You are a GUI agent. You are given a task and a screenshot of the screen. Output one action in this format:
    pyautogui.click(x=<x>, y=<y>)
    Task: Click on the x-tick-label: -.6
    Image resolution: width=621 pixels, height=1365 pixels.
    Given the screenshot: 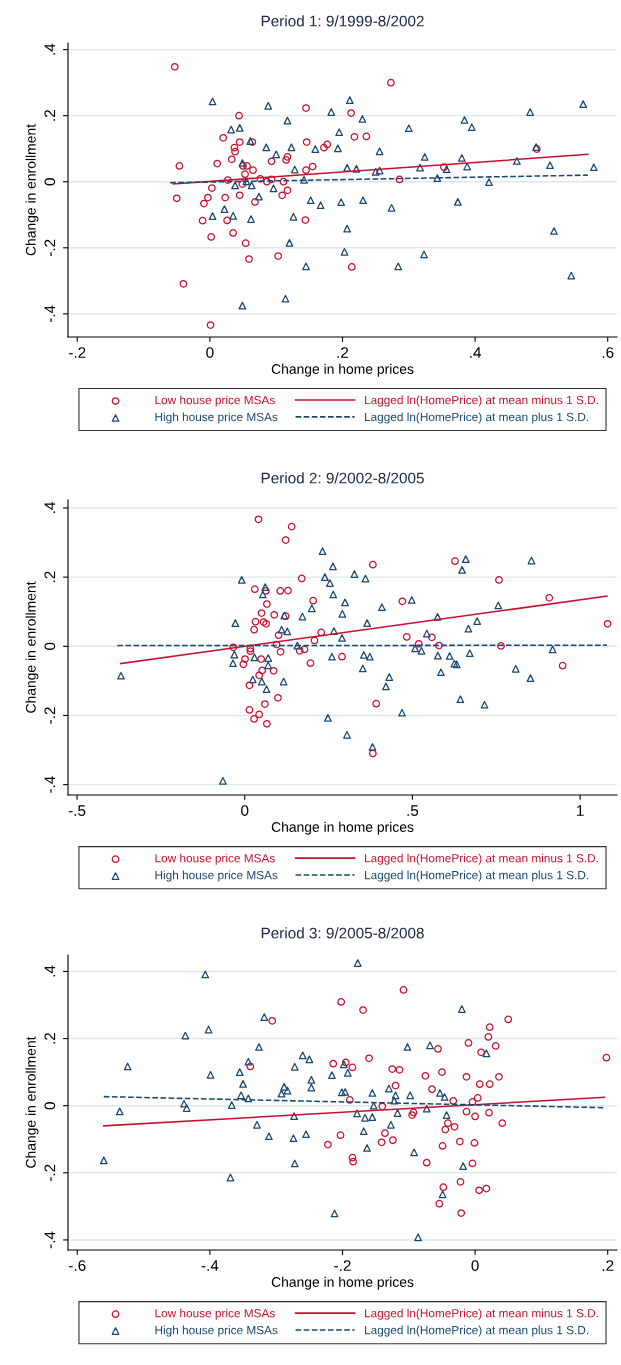 What is the action you would take?
    pyautogui.click(x=77, y=1265)
    